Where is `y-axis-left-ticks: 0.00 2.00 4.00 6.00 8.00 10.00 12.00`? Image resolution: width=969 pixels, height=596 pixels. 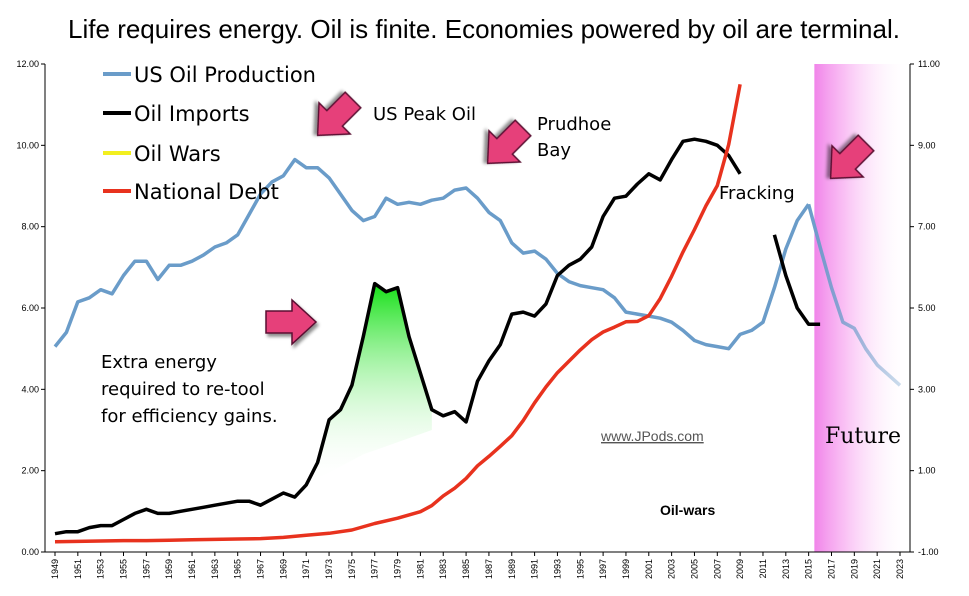
y-axis-left-ticks: 0.00 2.00 4.00 6.00 8.00 10.00 12.00 is located at coordinates (30, 308).